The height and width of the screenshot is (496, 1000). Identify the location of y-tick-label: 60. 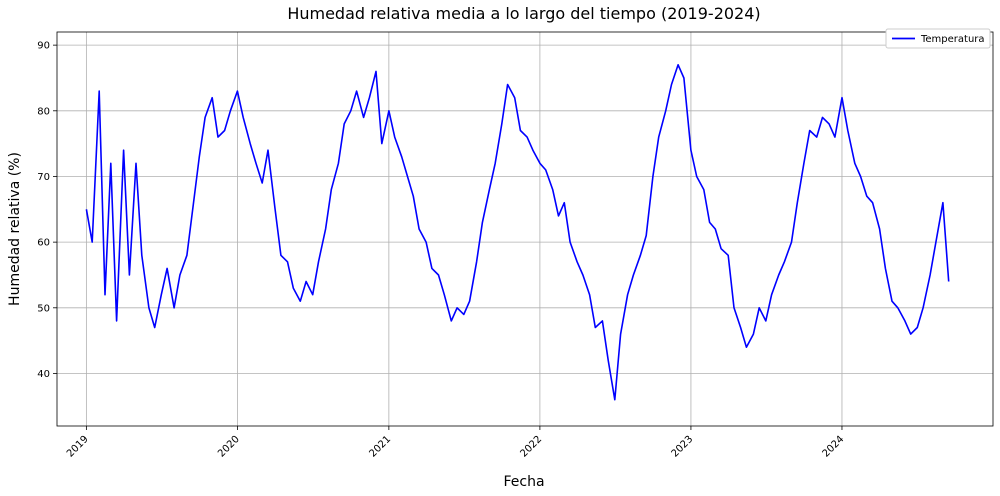
(43, 243).